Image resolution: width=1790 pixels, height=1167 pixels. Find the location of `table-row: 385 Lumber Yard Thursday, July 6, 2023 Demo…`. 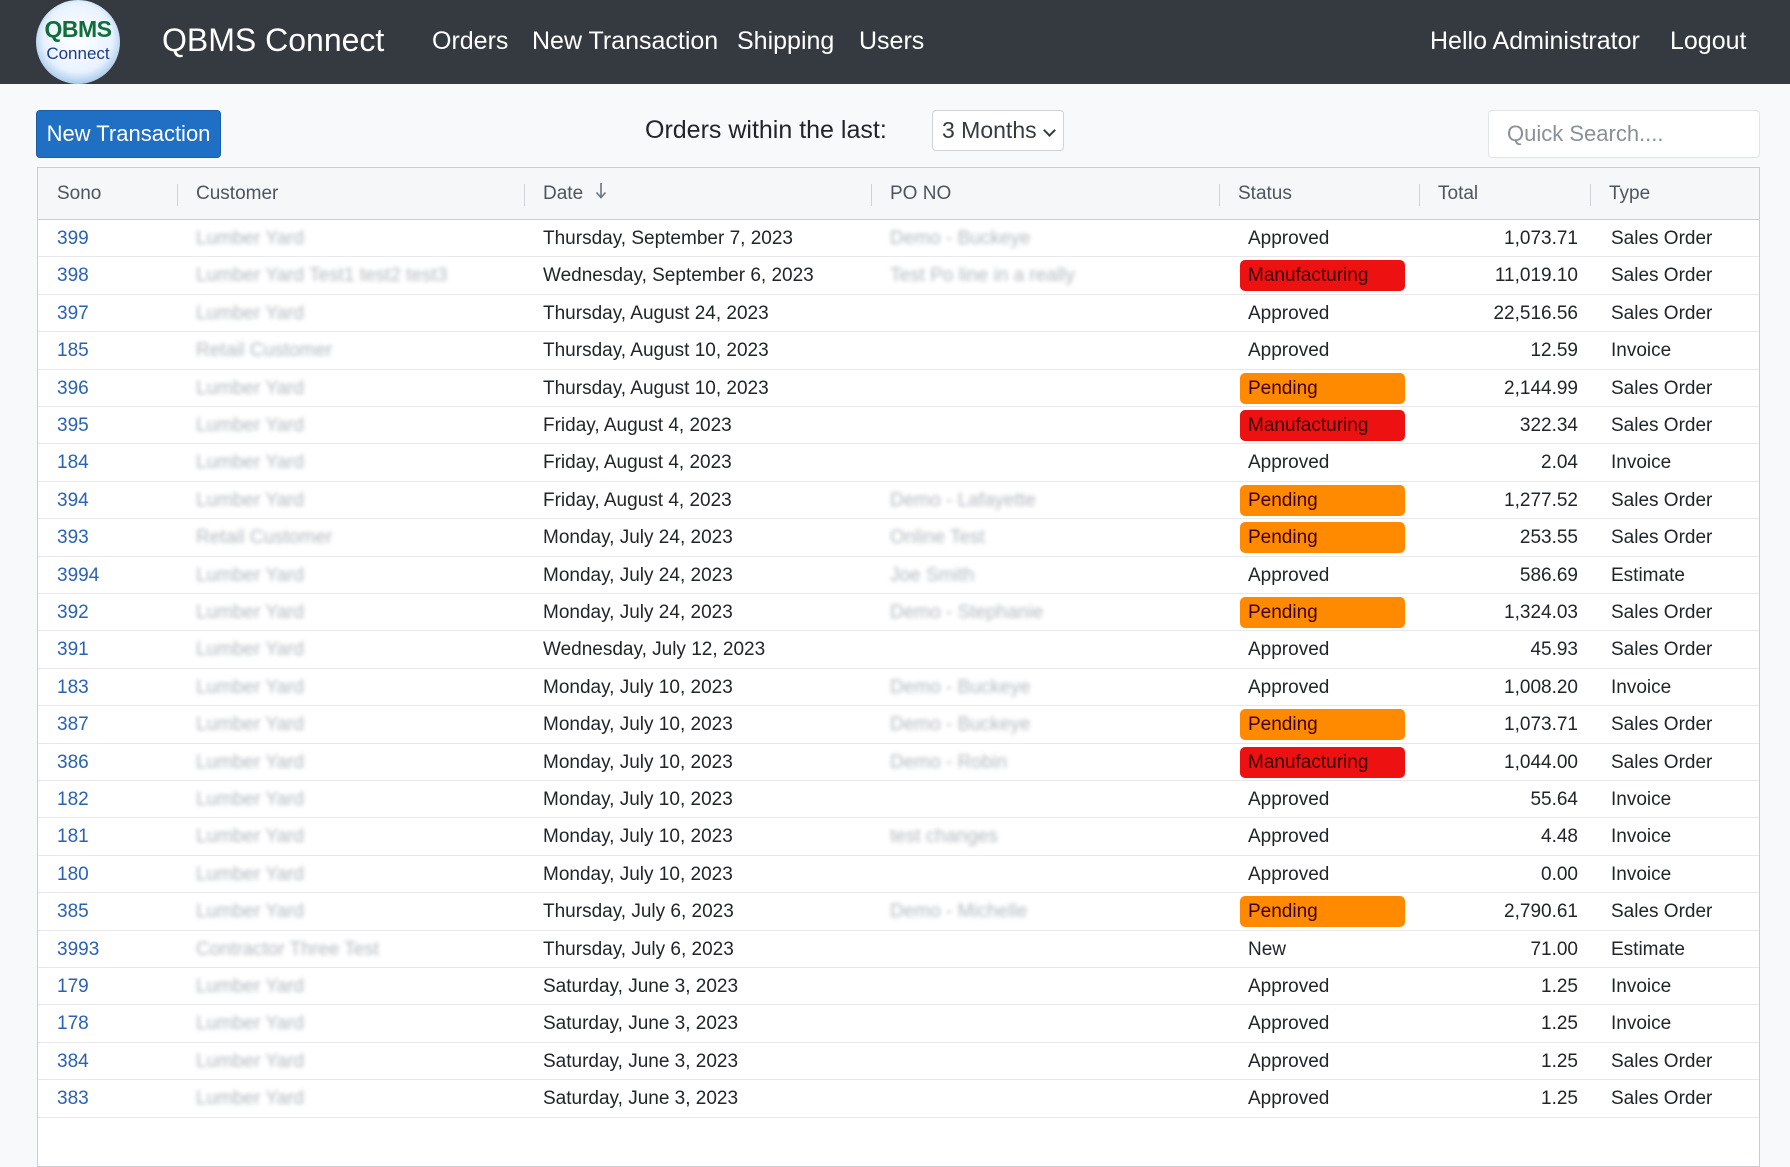

table-row: 385 Lumber Yard Thursday, July 6, 2023 Demo… is located at coordinates (898, 912).